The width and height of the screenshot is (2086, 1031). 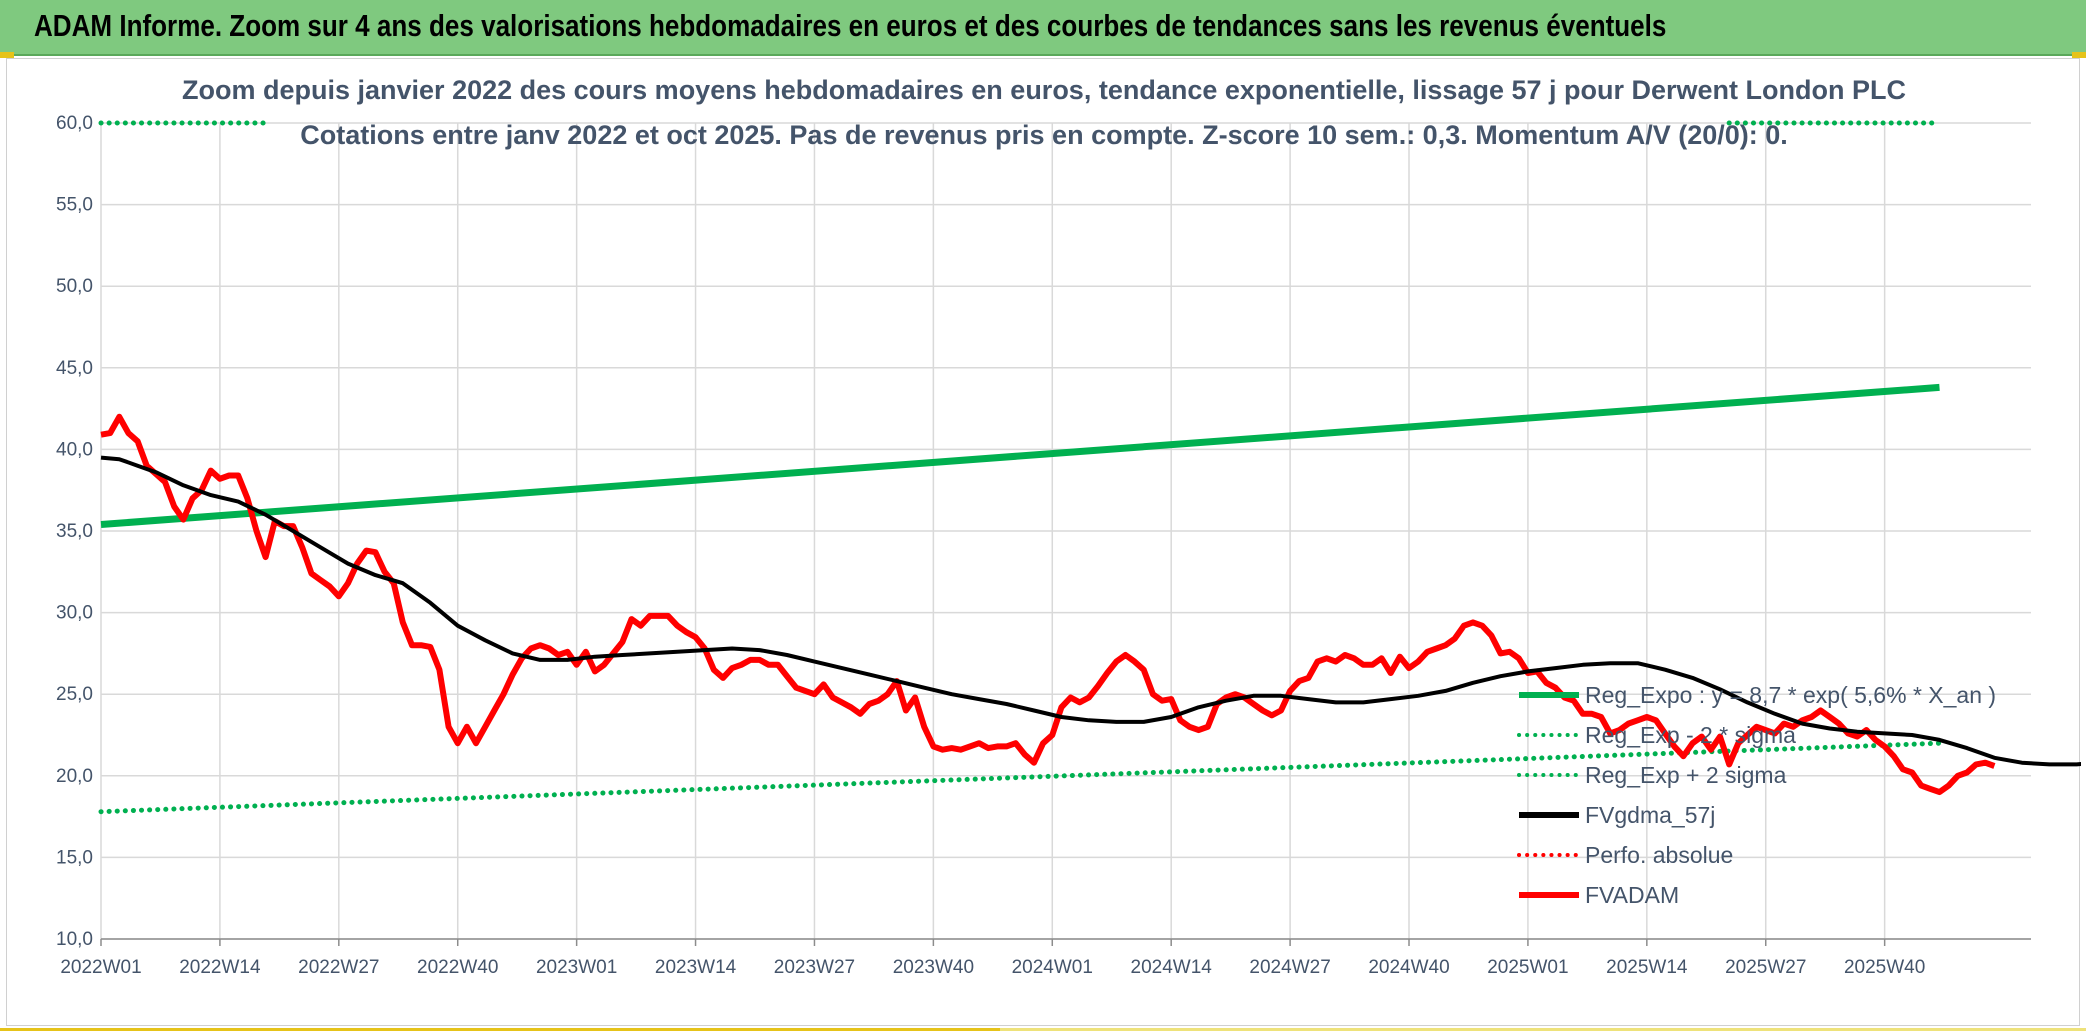 What do you see at coordinates (1884, 967) in the screenshot?
I see `x-tick-label: 2025W40` at bounding box center [1884, 967].